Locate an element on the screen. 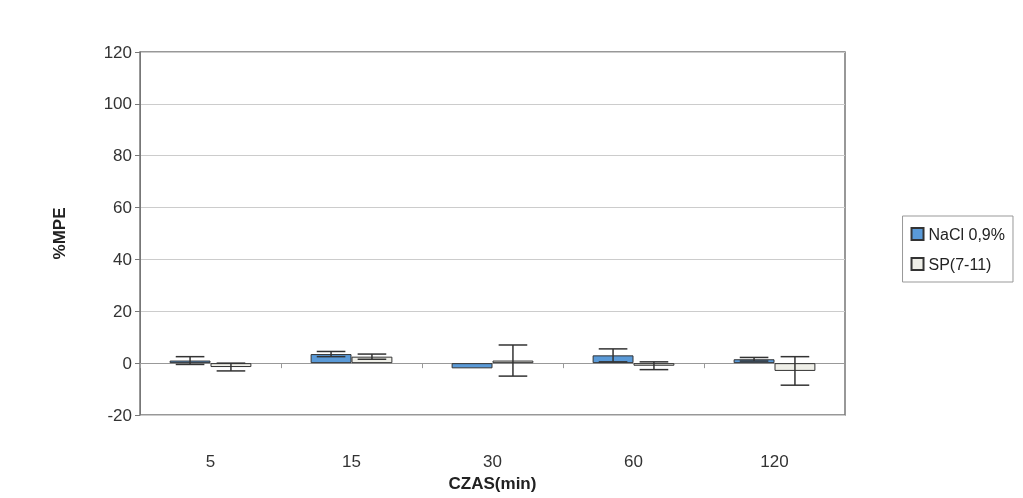  y-tick-label: 100 is located at coordinates (117, 104).